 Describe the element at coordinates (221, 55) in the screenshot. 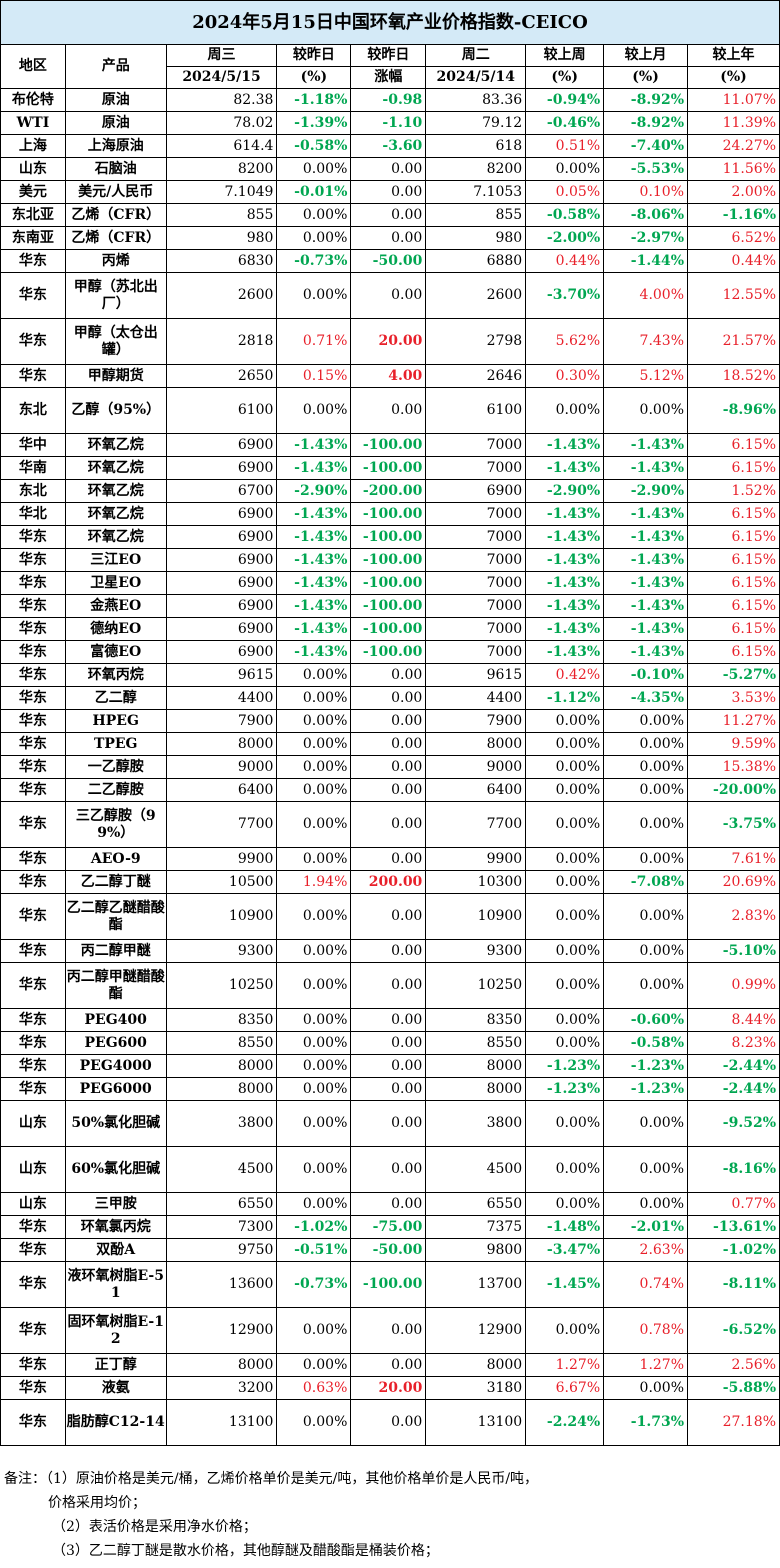

I see `header-wed: 周三` at that location.